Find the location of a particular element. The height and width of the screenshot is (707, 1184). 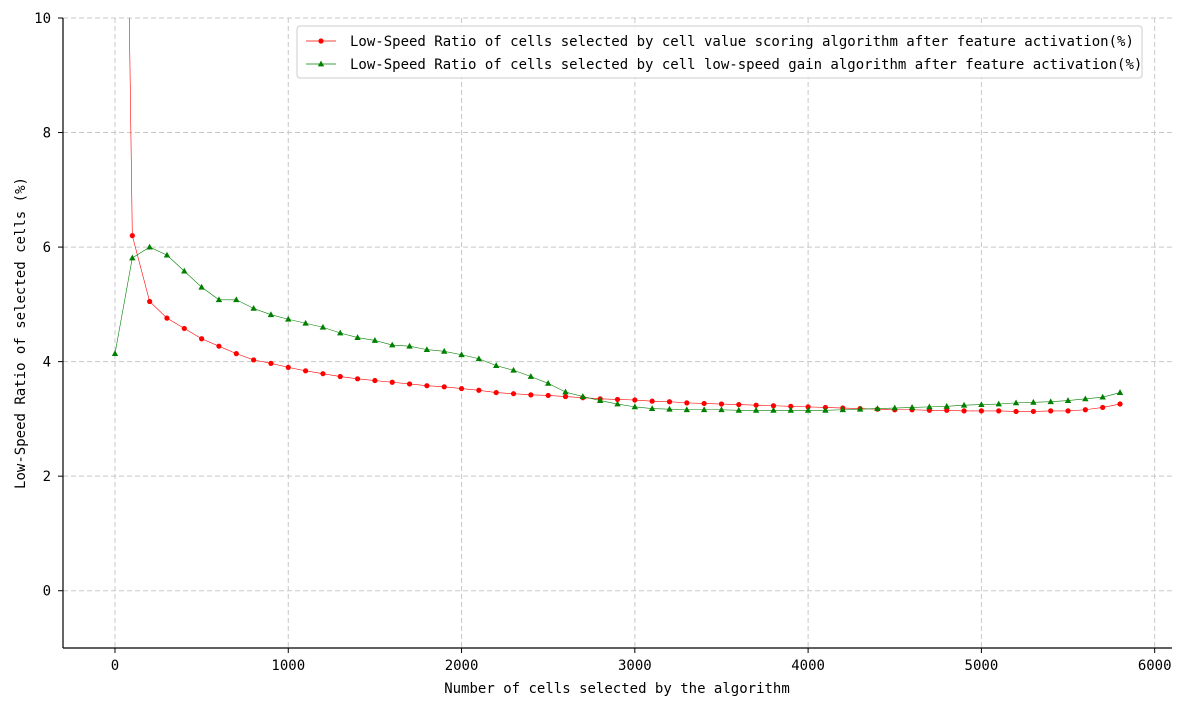

x-tick-label: 0 is located at coordinates (115, 666).